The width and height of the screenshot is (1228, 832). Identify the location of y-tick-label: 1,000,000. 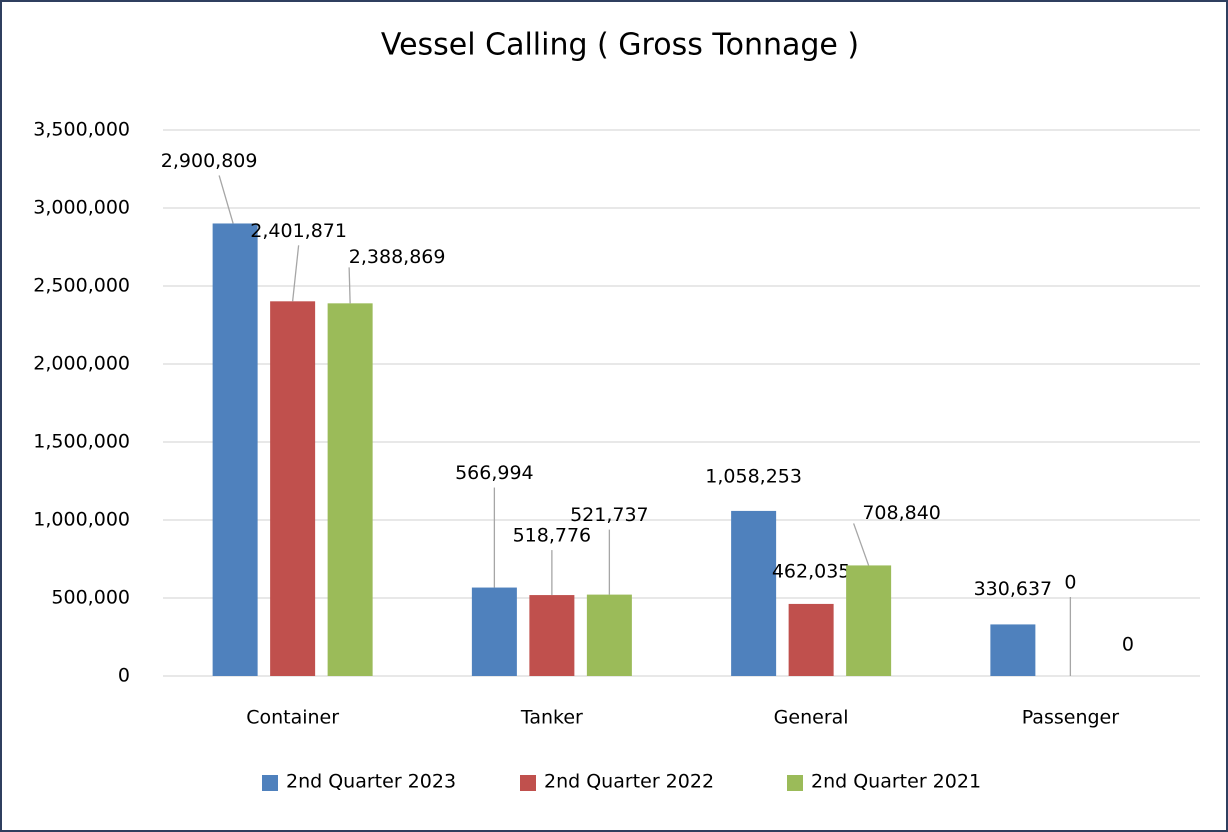
(81, 520).